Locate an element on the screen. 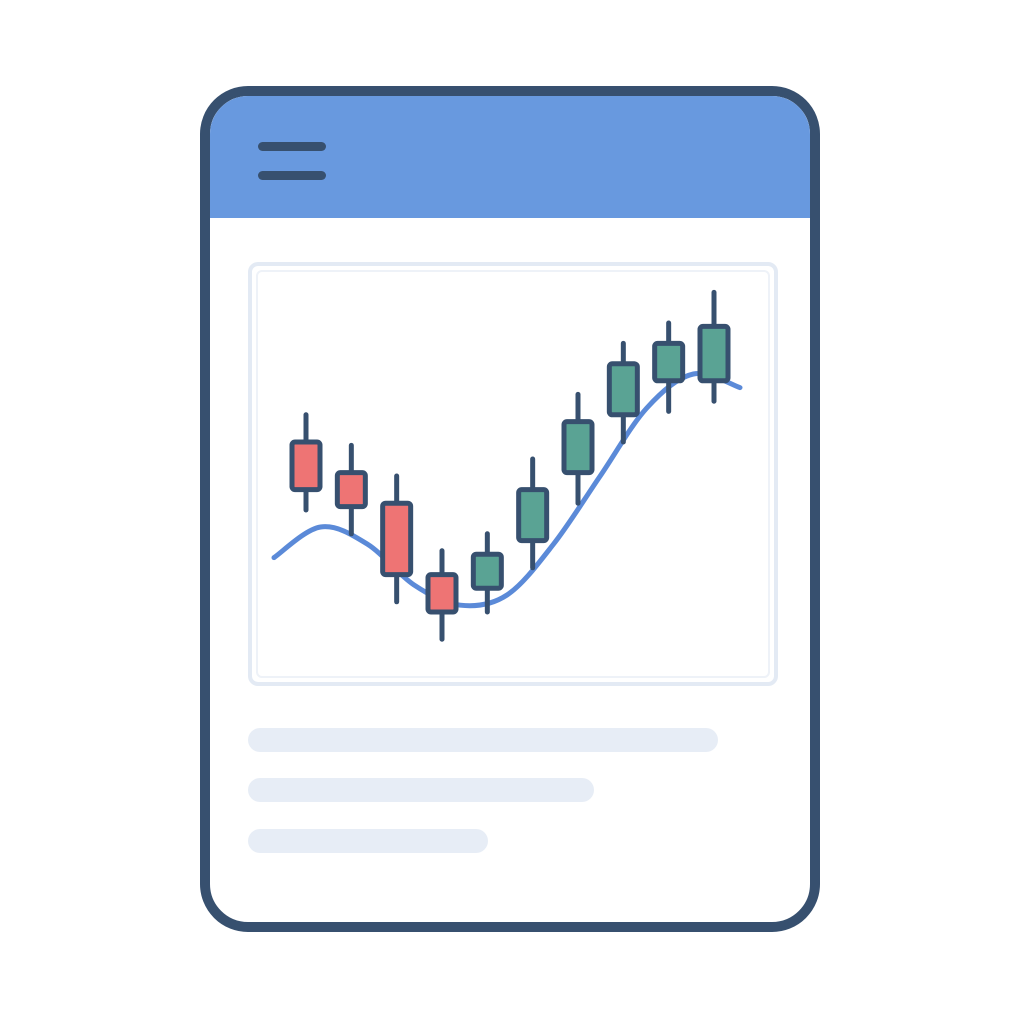  trend-line is located at coordinates (507, 490).